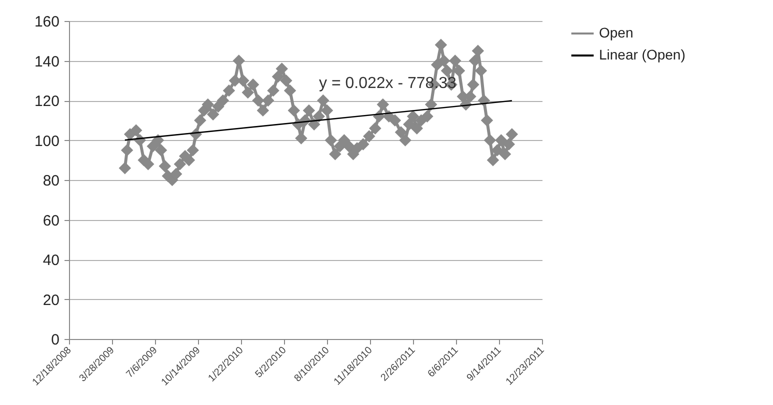  What do you see at coordinates (47, 61) in the screenshot?
I see `y-tick-label: 140` at bounding box center [47, 61].